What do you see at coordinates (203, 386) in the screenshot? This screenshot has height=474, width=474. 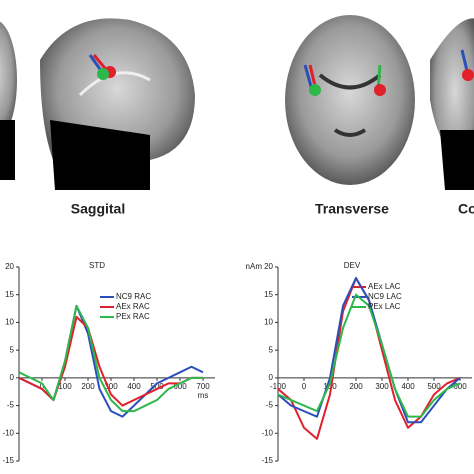 I see `x-tick-label: 700` at bounding box center [203, 386].